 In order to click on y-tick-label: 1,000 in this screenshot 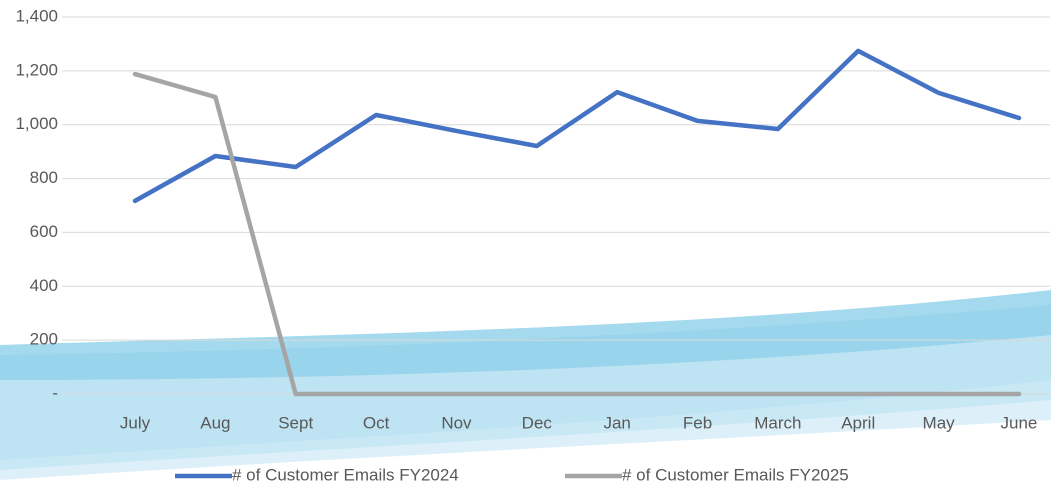, I will do `click(36, 123)`.